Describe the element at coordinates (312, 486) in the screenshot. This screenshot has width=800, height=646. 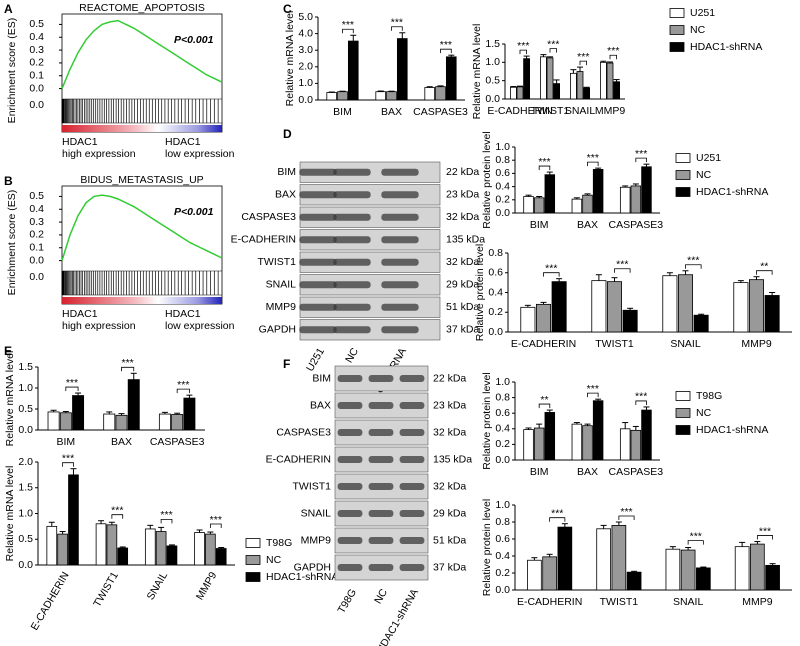
I see `protein-label: TWIST1` at that location.